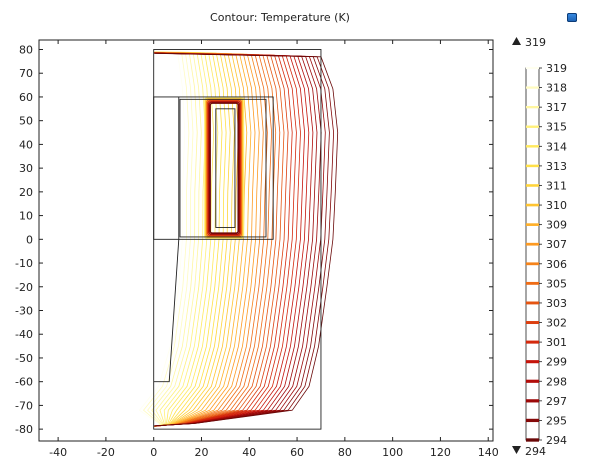  What do you see at coordinates (556, 244) in the screenshot?
I see `colorbar-level-label: 307` at bounding box center [556, 244].